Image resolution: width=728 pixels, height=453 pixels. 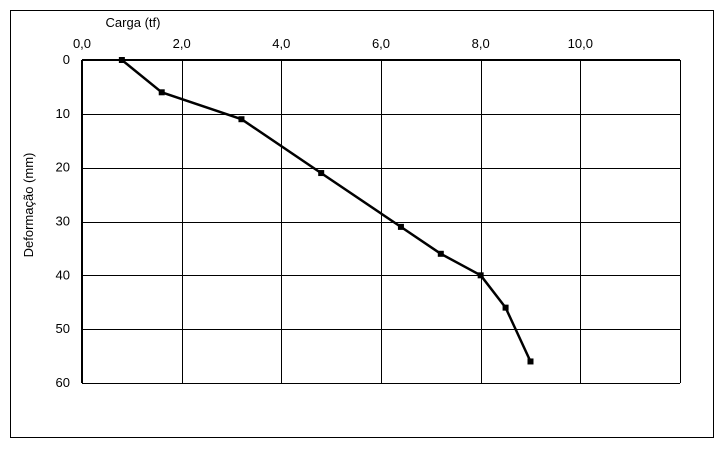 I want to click on y-tick-label: 40, so click(x=63, y=274).